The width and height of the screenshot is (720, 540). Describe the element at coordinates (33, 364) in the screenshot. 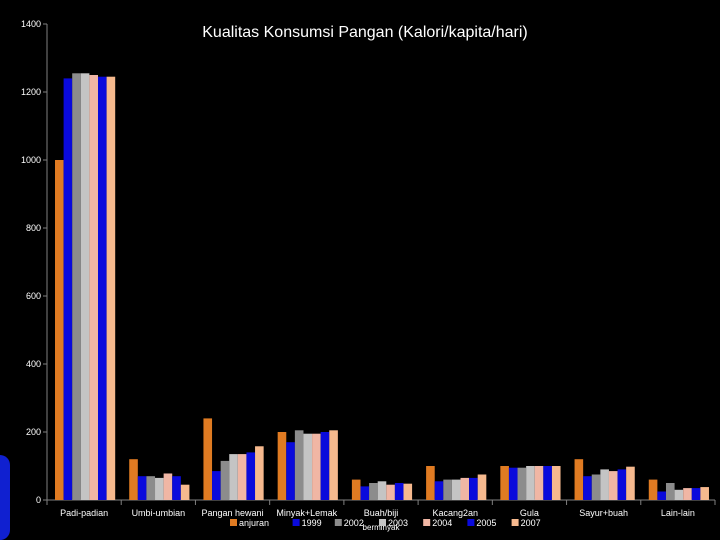

I see `y-tick-label: 400` at that location.